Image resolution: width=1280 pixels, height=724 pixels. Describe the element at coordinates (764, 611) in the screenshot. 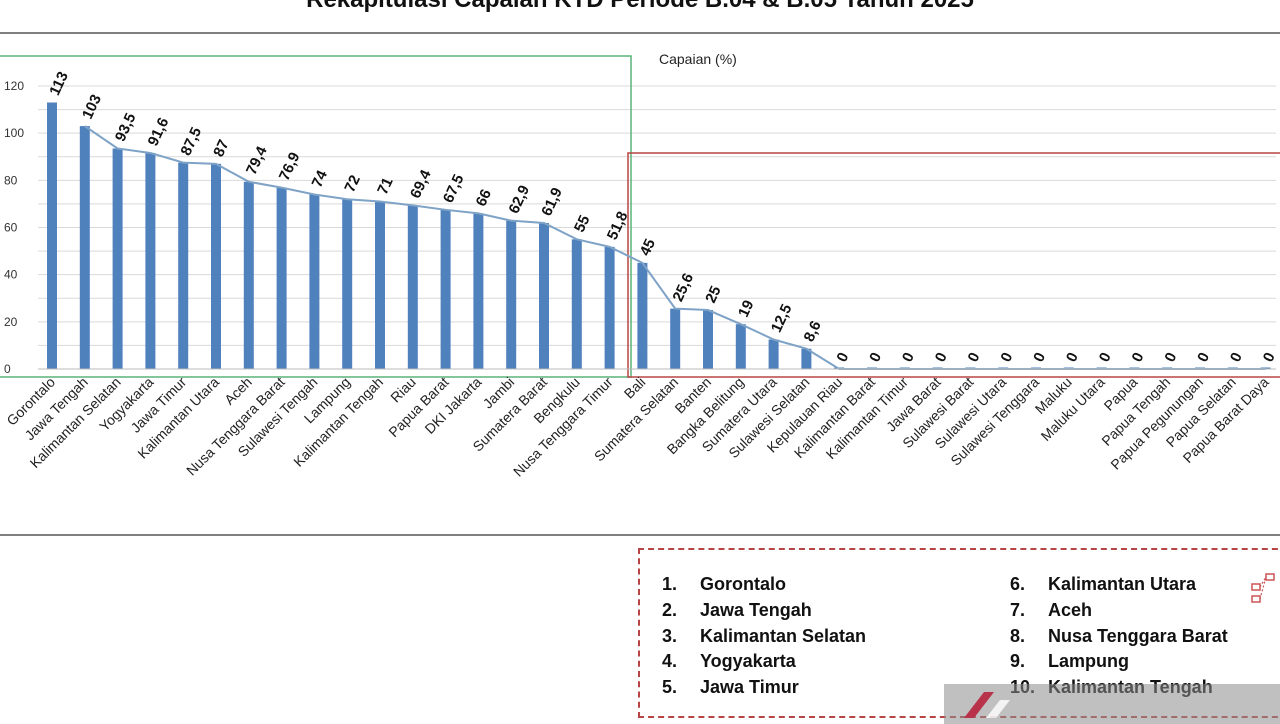

I see `legend-item: 2. Jawa Tengah` at that location.